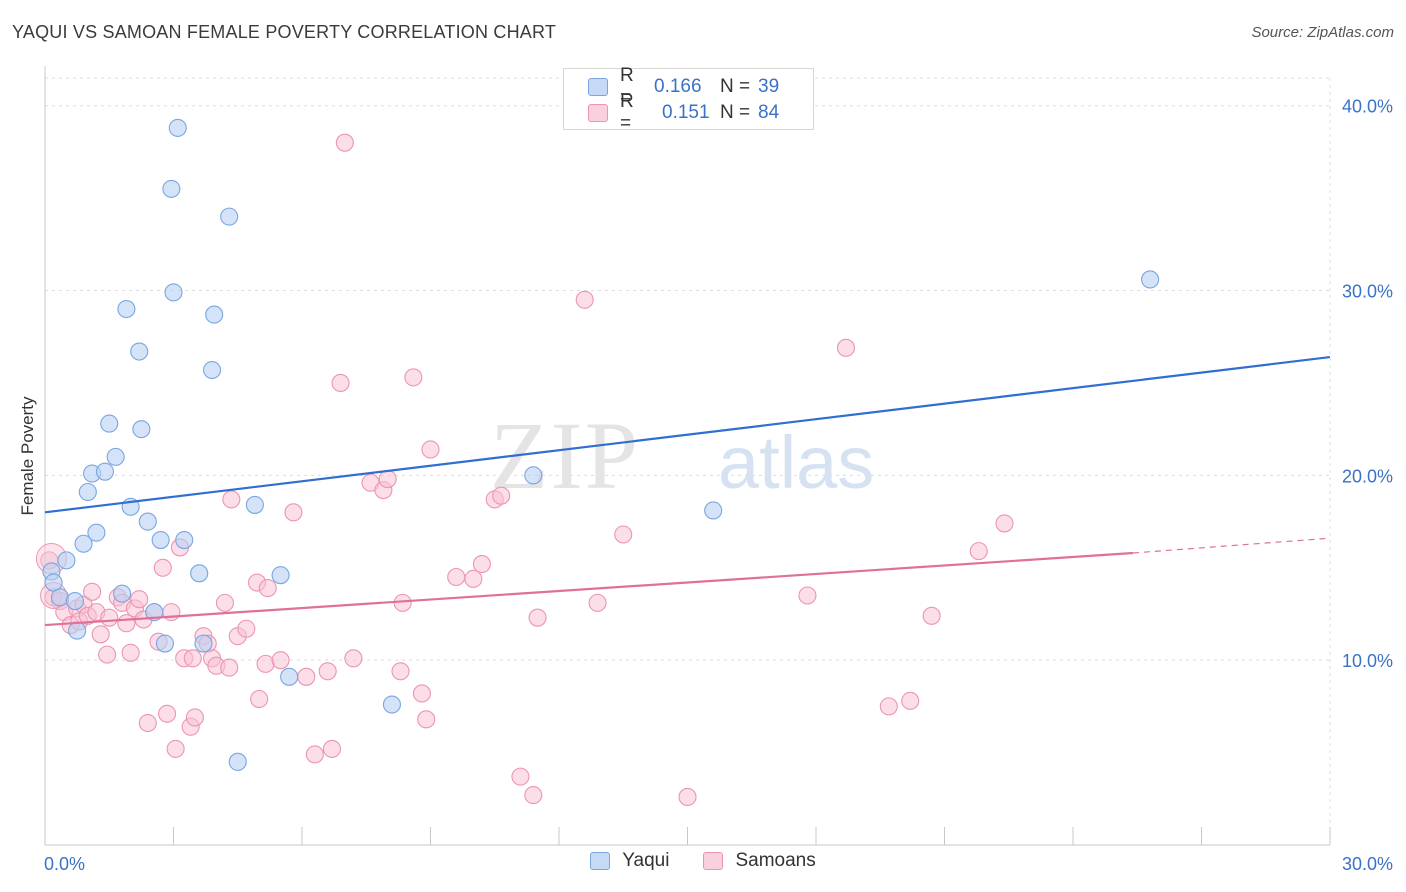 The image size is (1406, 892). I want to click on legend-n-value: 39, so click(769, 86).